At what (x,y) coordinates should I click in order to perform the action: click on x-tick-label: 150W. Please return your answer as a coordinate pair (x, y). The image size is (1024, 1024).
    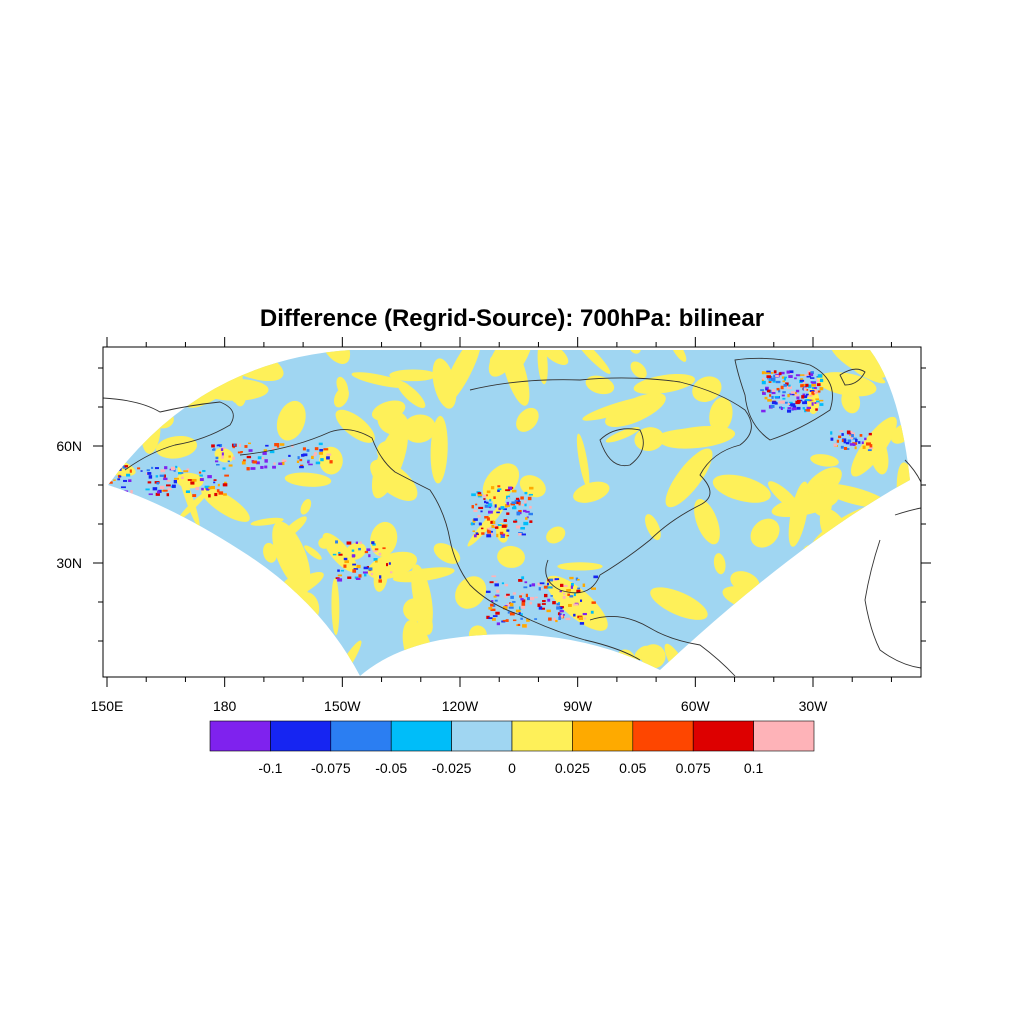
    Looking at the image, I should click on (342, 706).